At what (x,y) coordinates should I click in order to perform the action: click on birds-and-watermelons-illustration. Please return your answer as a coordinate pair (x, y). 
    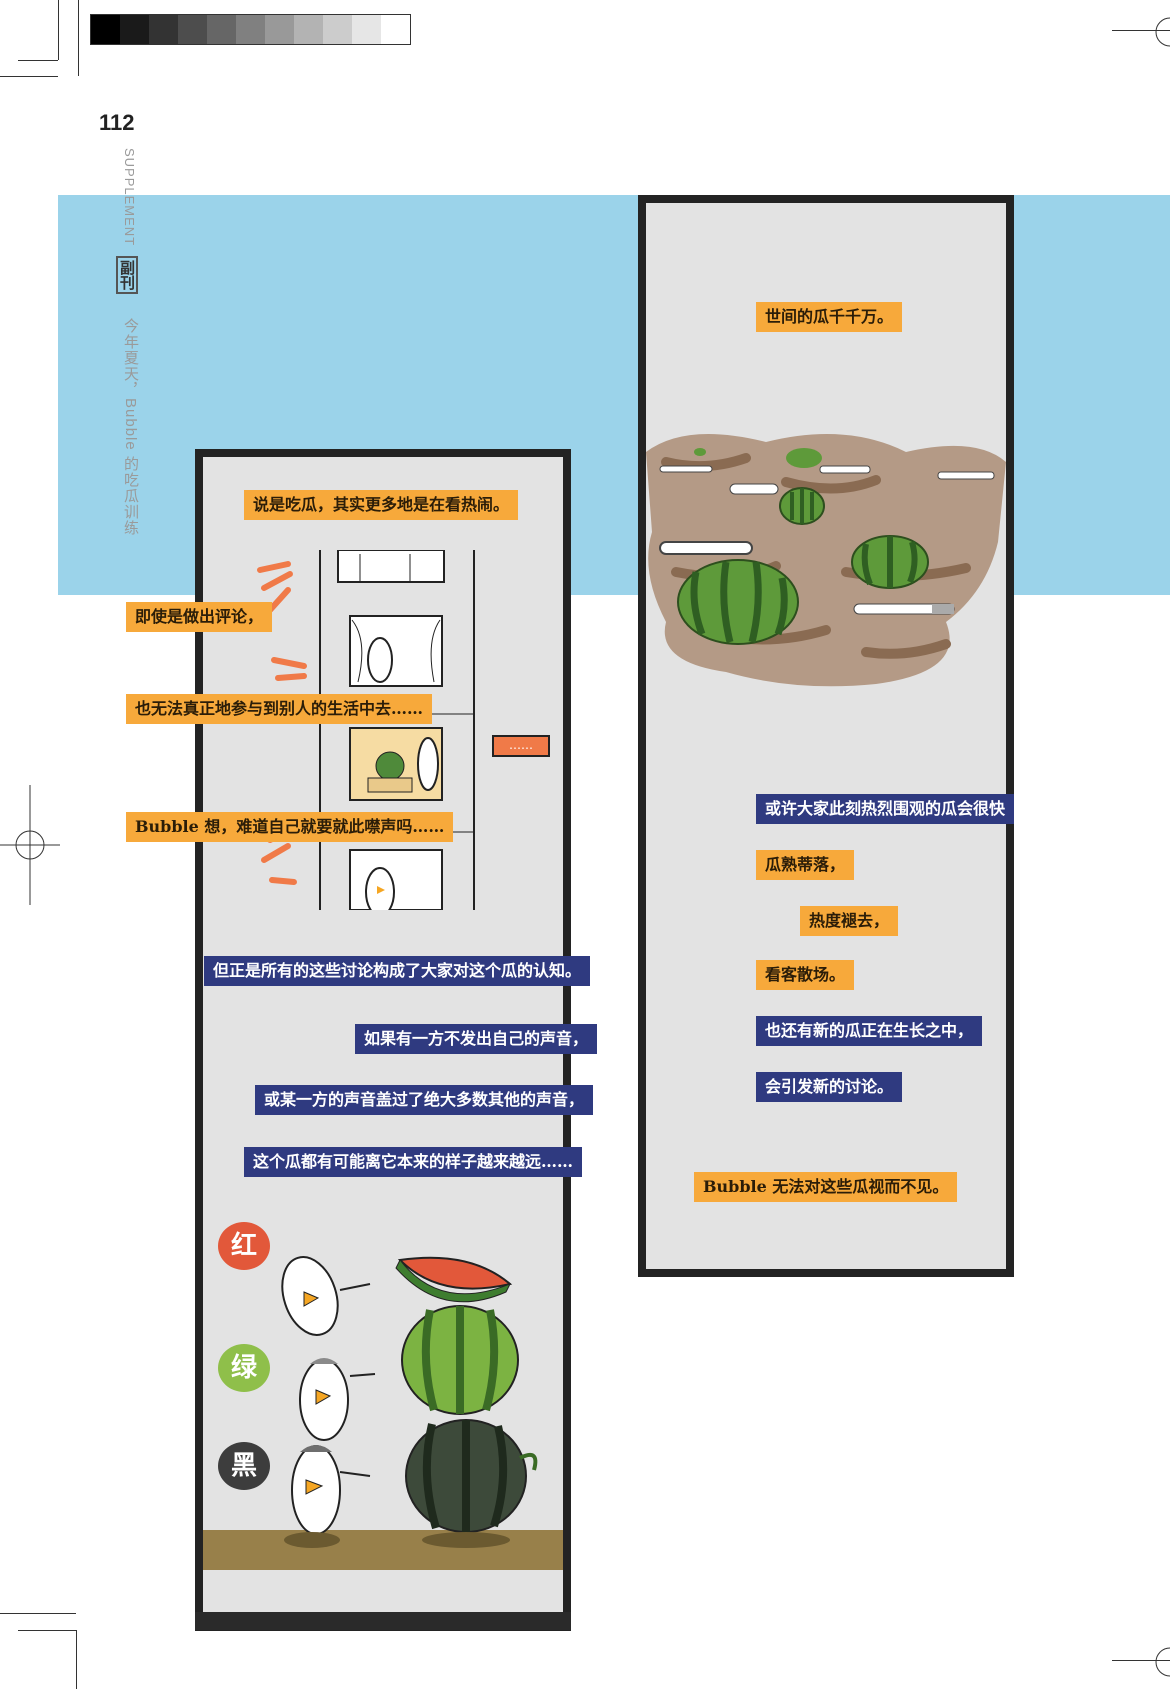
    Looking at the image, I should click on (409, 1402).